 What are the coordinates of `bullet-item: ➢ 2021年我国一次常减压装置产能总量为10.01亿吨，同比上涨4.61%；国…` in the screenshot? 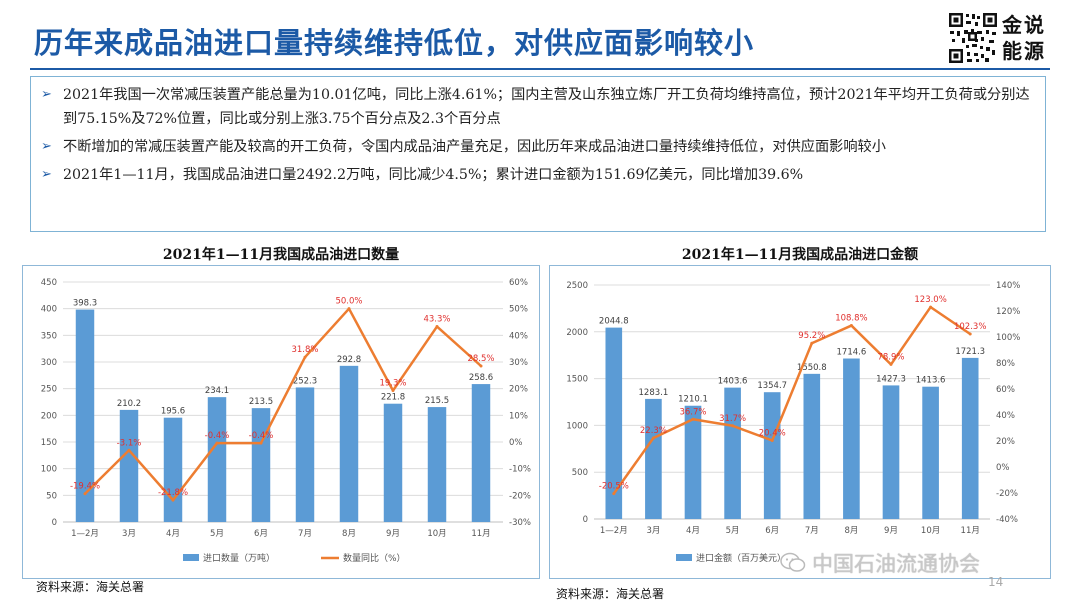 It's located at (538, 107).